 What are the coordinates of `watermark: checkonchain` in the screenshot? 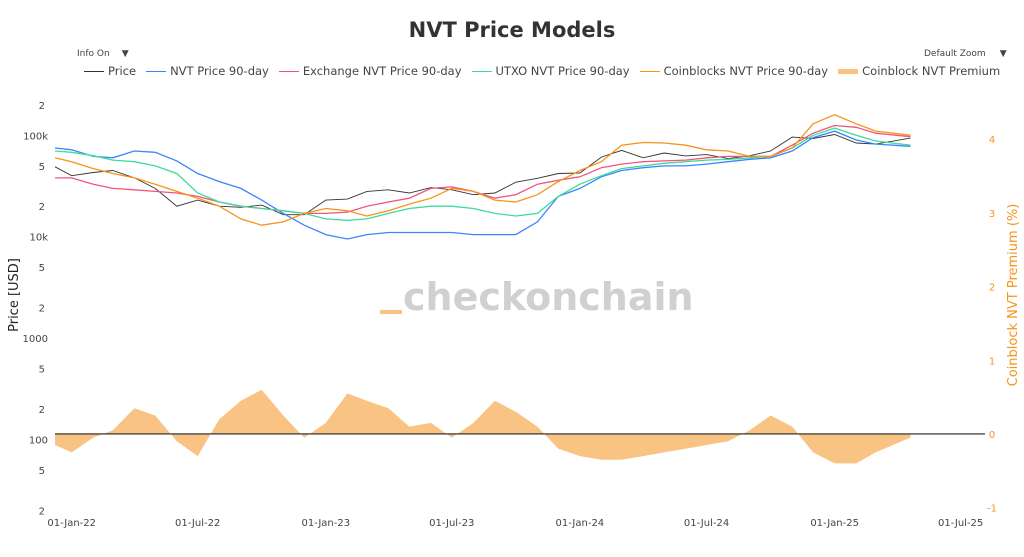 It's located at (548, 297).